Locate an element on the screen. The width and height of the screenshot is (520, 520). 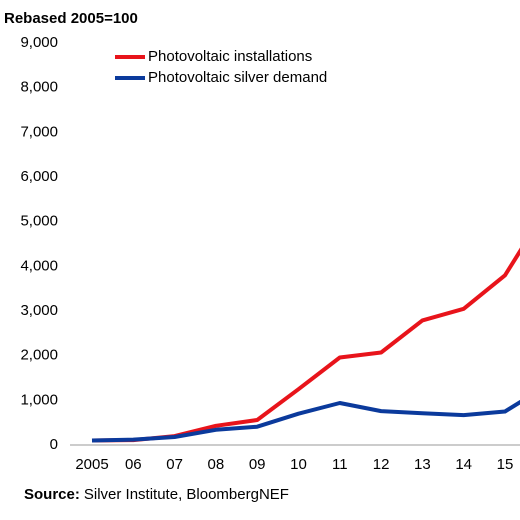
series-line is located at coordinates (305, 421).